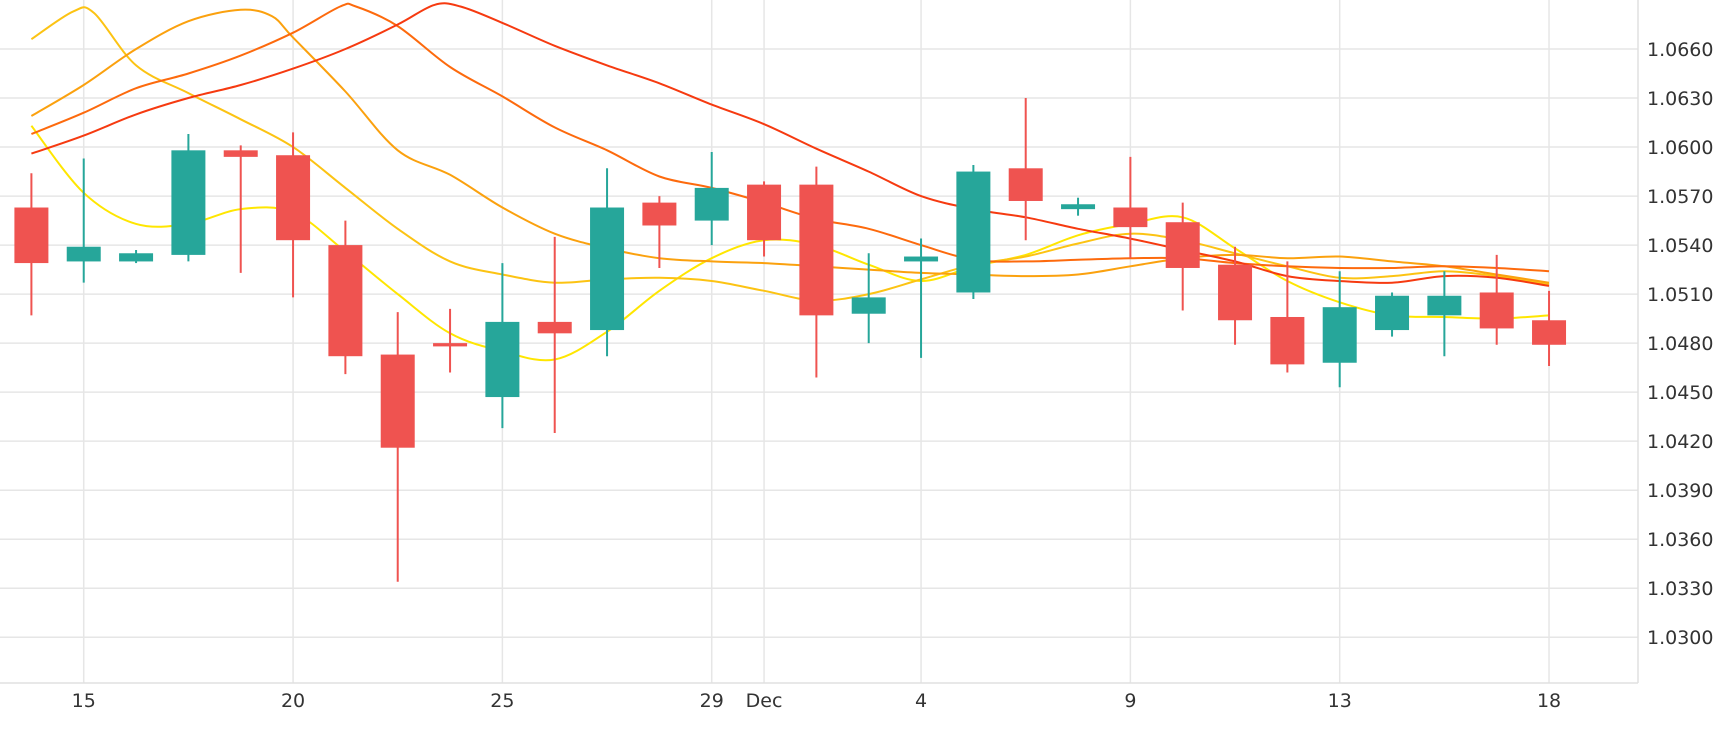 This screenshot has height=730, width=1730. I want to click on y-tick-label: 1.0300, so click(1680, 638).